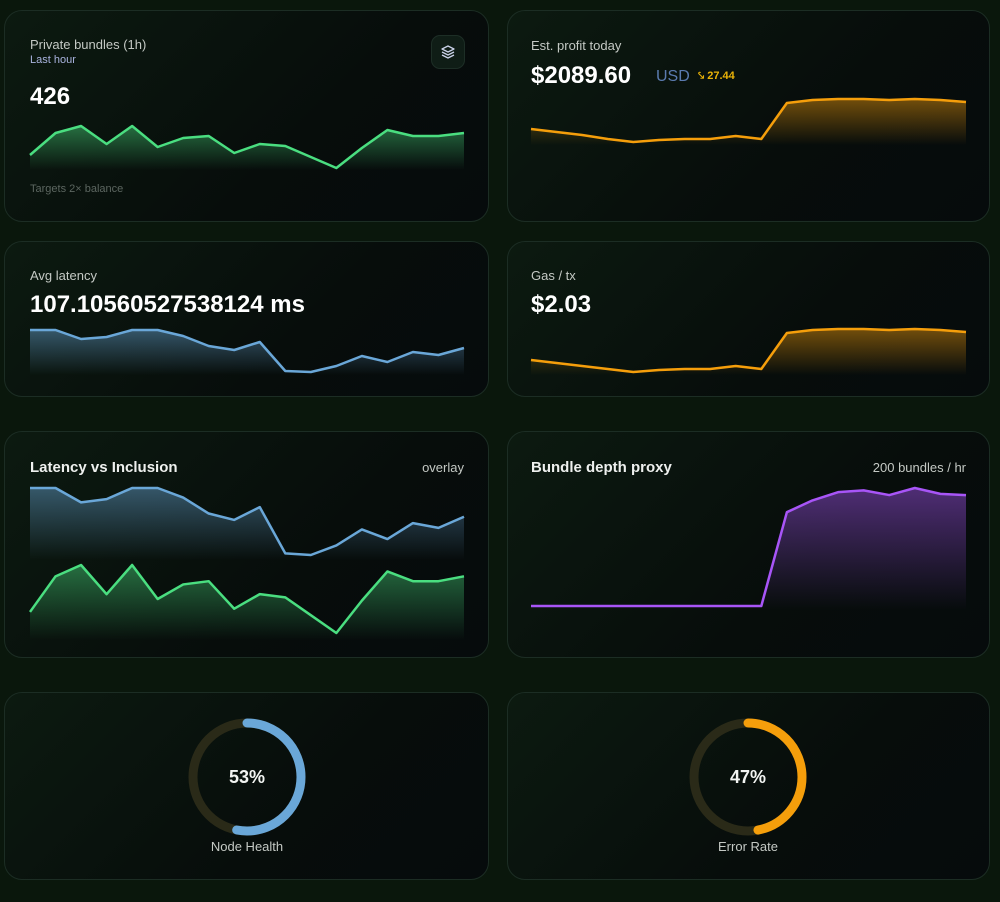  I want to click on delta-value: 27.44, so click(721, 76).